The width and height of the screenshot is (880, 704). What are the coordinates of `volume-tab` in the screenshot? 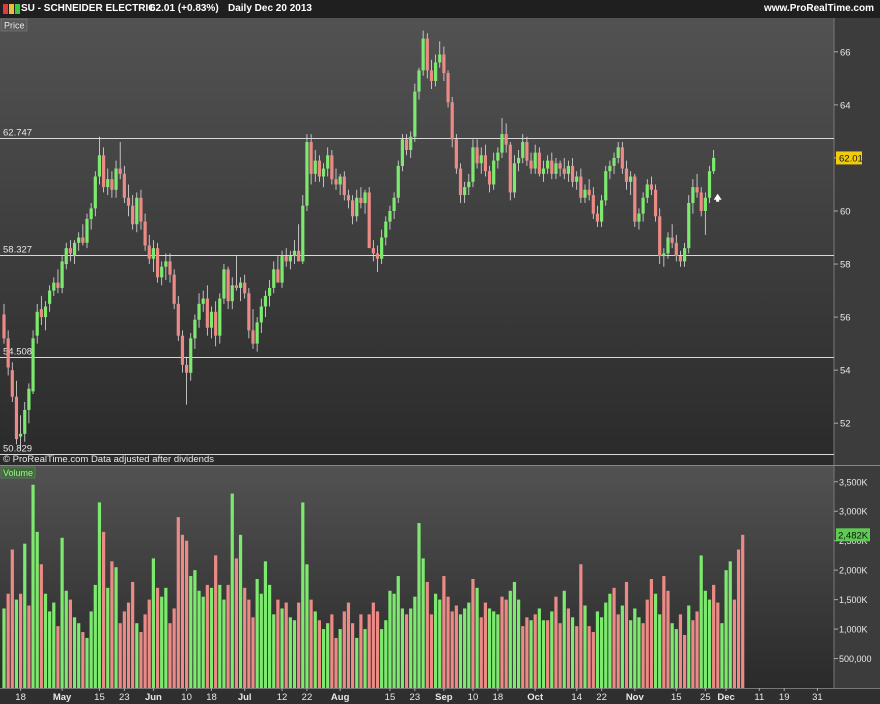 It's located at (18, 472).